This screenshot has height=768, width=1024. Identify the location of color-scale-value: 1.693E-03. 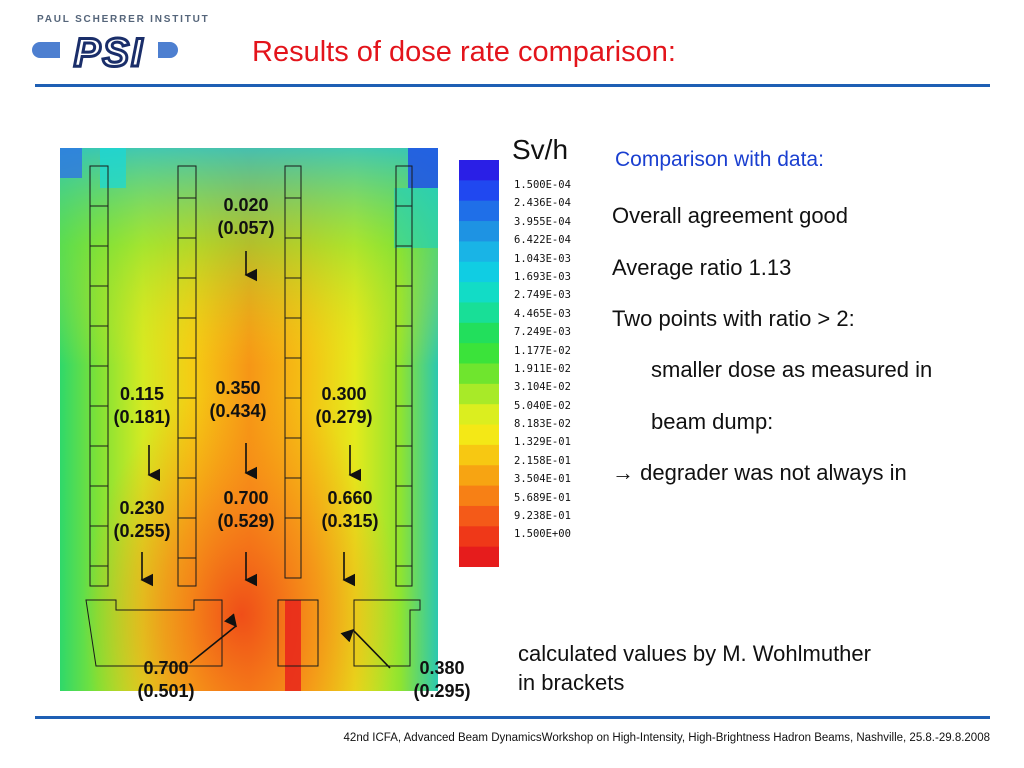
(542, 276).